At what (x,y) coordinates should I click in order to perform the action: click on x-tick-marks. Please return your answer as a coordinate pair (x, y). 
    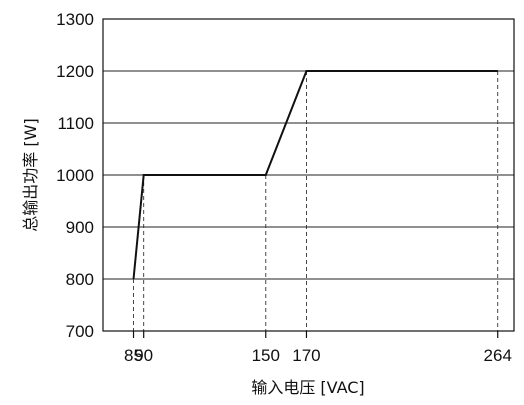
    Looking at the image, I should click on (315, 334).